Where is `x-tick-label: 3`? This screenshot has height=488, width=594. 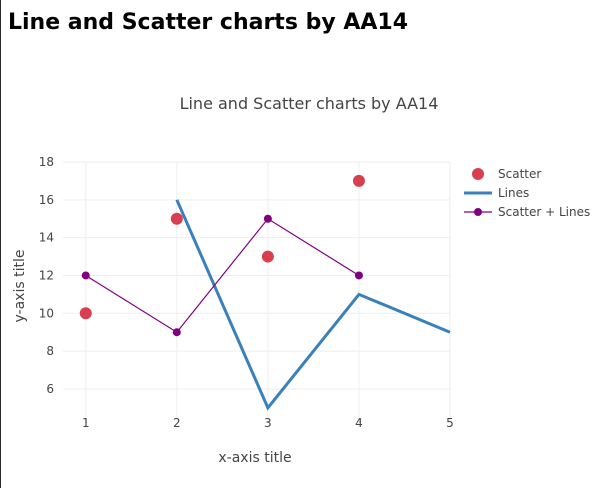 x-tick-label: 3 is located at coordinates (268, 423).